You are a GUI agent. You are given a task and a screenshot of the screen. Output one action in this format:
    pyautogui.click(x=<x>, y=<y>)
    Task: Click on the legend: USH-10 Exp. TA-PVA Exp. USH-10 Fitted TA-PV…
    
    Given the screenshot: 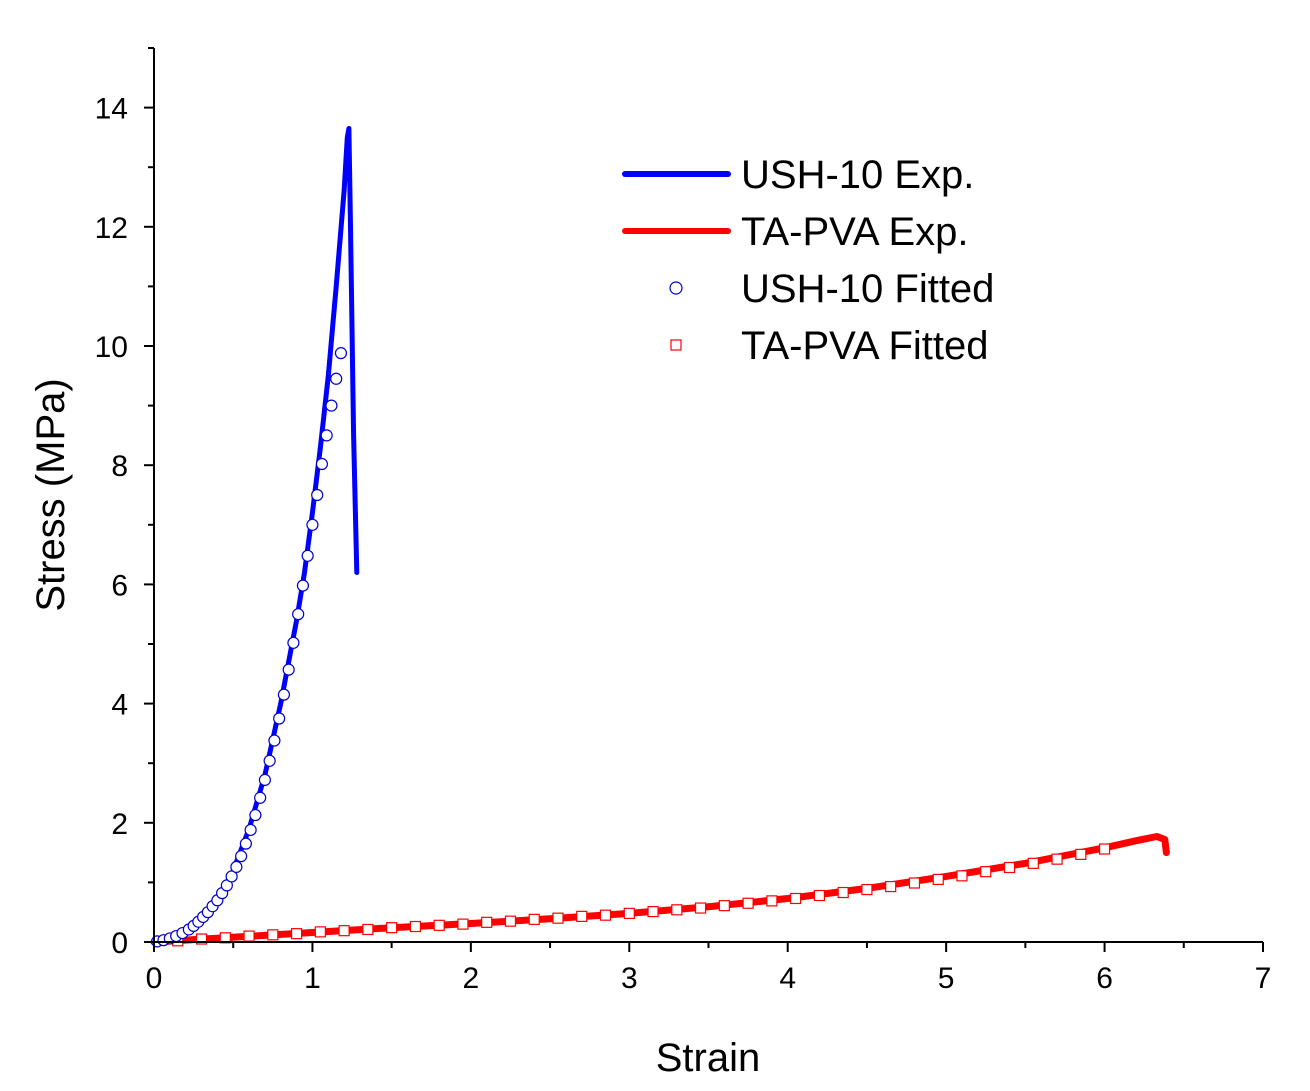 What is the action you would take?
    pyautogui.click(x=808, y=260)
    